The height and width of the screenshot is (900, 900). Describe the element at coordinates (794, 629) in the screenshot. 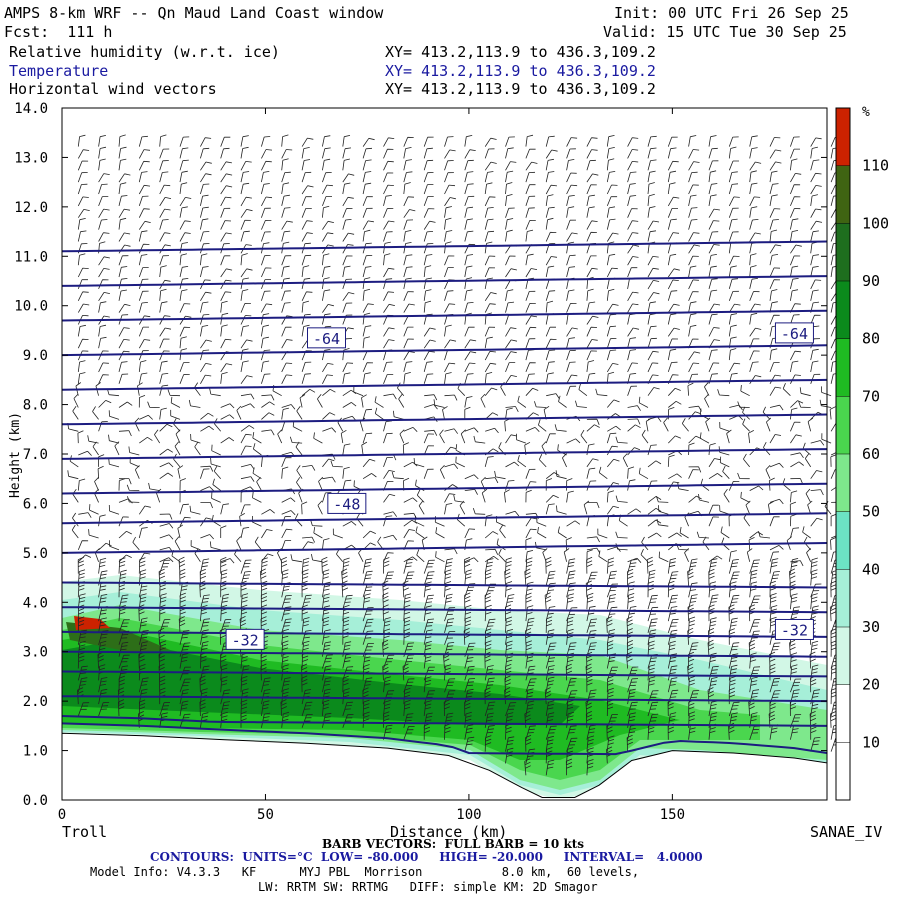

I see `contour-label-box` at that location.